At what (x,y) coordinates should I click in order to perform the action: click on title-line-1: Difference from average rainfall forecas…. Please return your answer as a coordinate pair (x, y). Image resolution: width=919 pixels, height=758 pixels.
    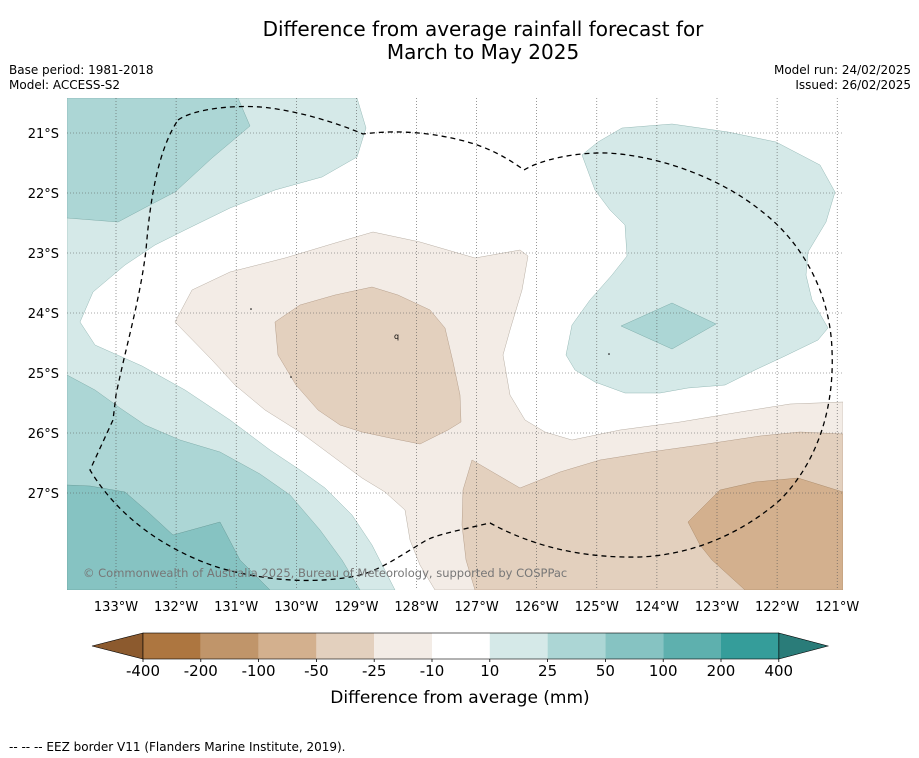
    Looking at the image, I should click on (483, 29).